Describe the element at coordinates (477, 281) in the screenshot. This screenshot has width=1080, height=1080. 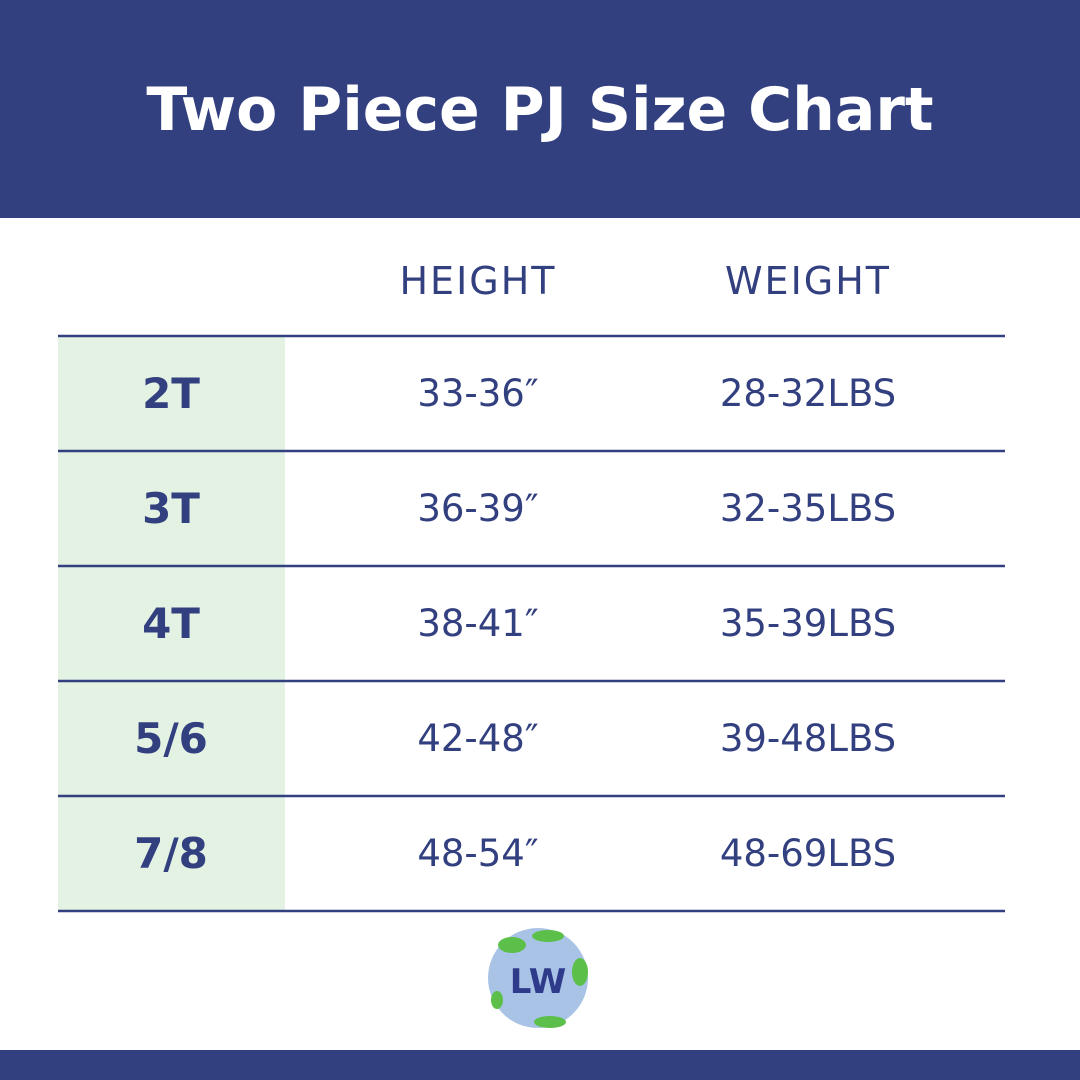
I see `column-header: HEIGHT` at that location.